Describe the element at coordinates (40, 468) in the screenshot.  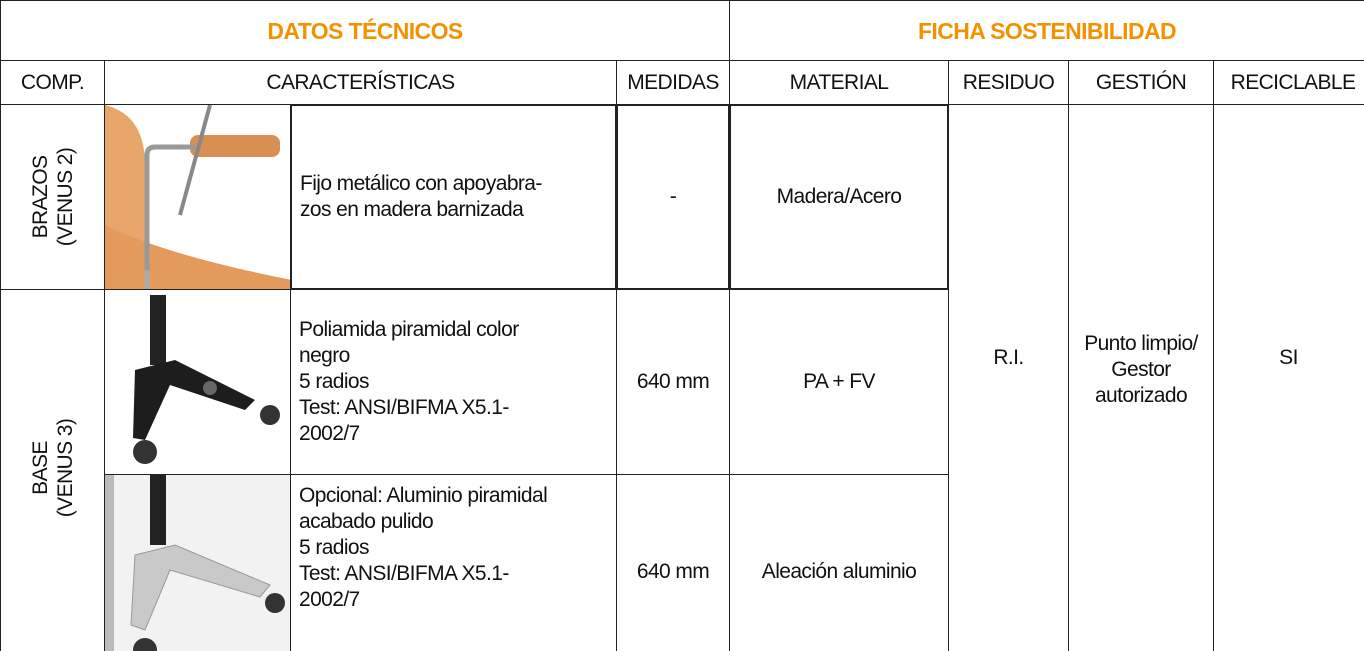
I see `text: BASE` at that location.